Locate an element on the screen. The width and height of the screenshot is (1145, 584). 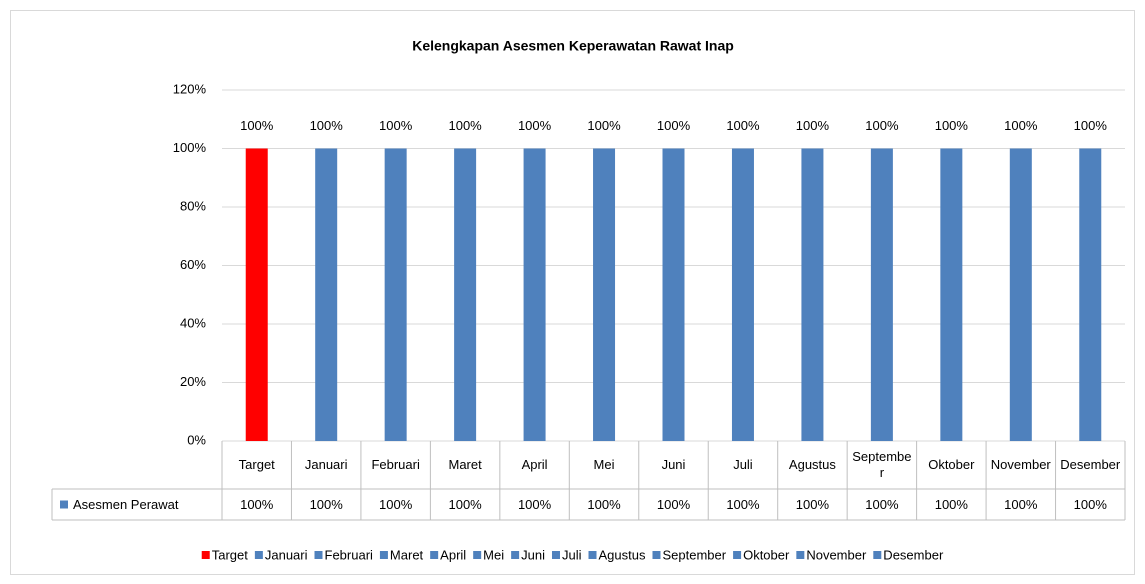
category-cell: Juli is located at coordinates (743, 464).